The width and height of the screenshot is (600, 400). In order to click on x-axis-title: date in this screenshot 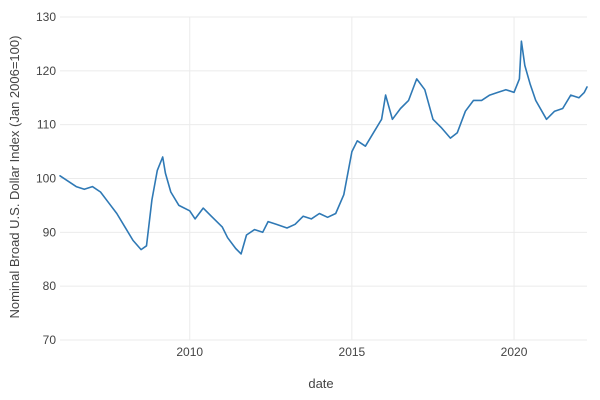, I will do `click(320, 383)`.